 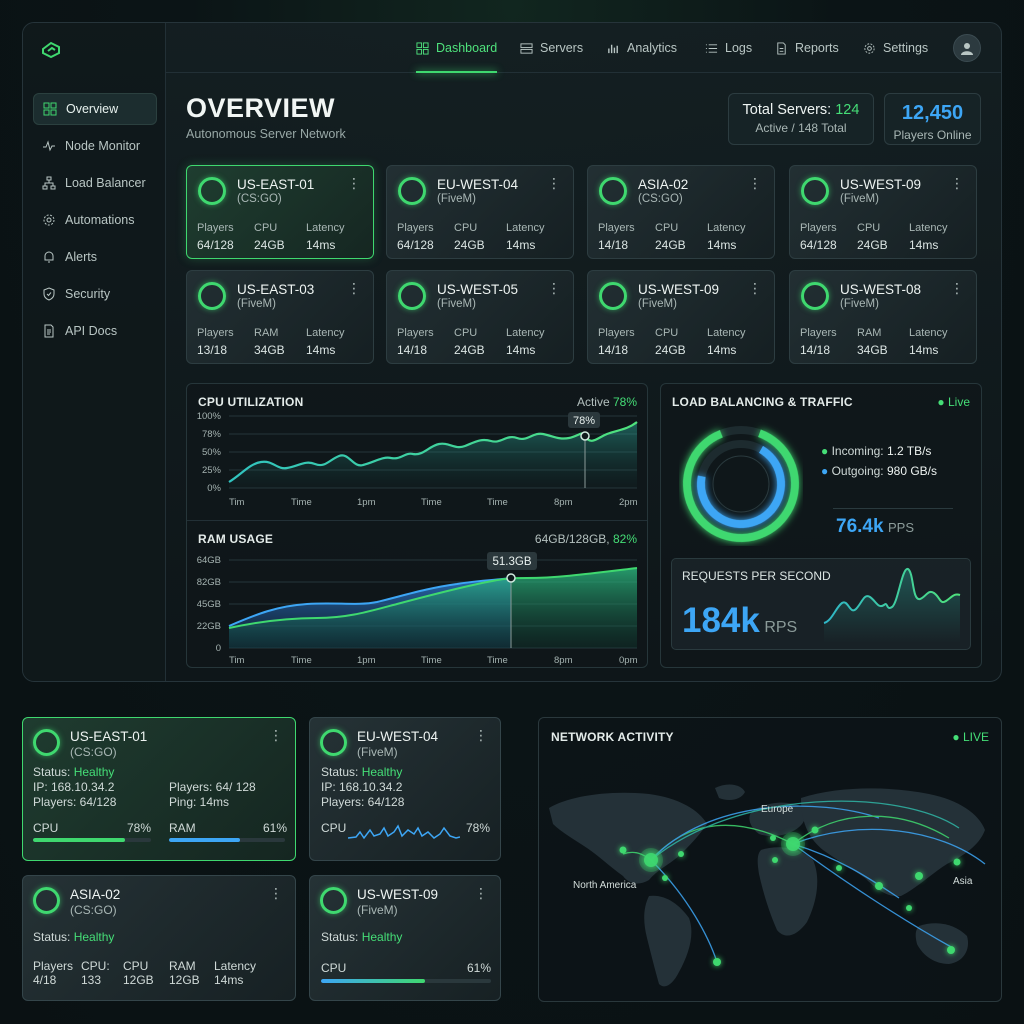 I want to click on ram-progress-fill, so click(x=204, y=840).